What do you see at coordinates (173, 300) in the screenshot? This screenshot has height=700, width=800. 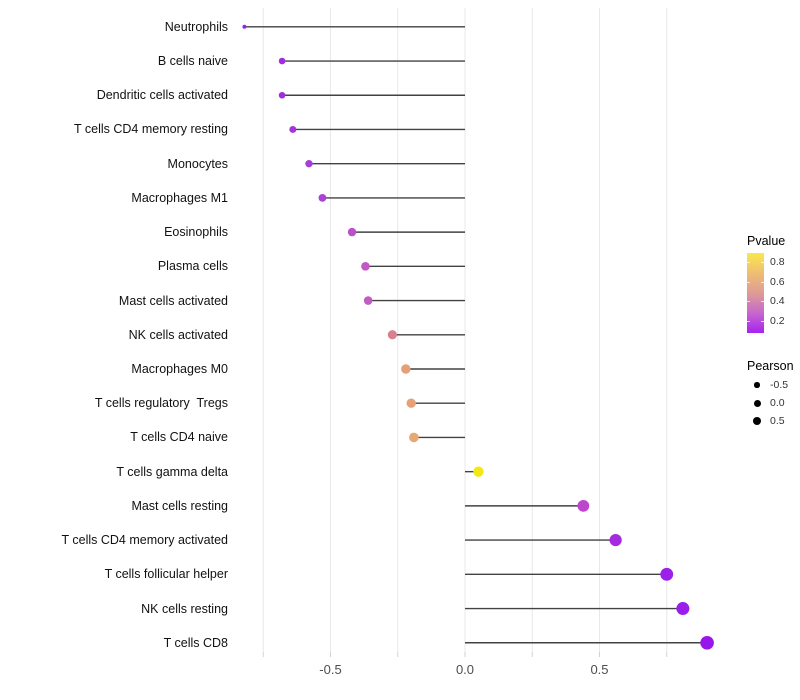 I see `y-axis-label: Mast cells activated` at bounding box center [173, 300].